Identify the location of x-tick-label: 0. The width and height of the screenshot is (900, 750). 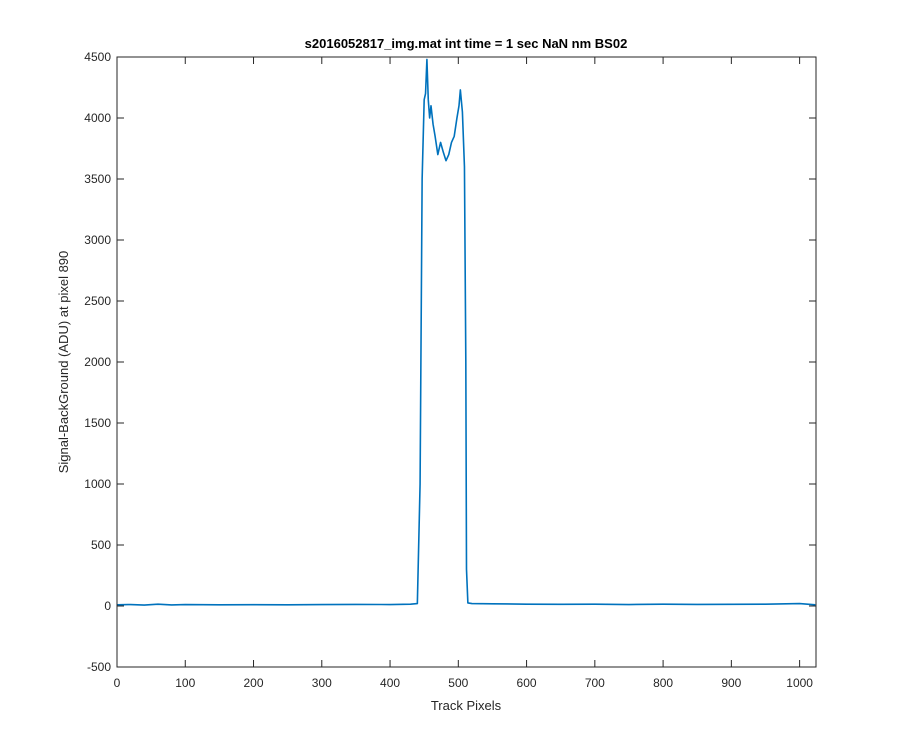
(117, 683).